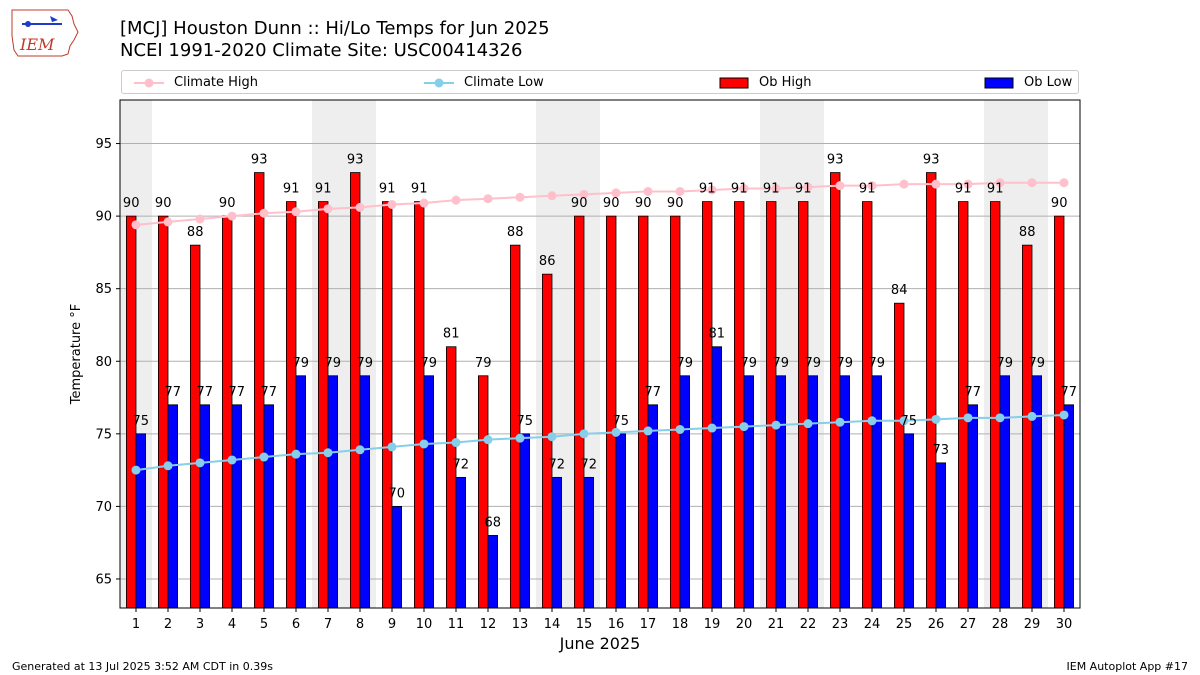  What do you see at coordinates (734, 82) in the screenshot?
I see `ob-high-swatch` at bounding box center [734, 82].